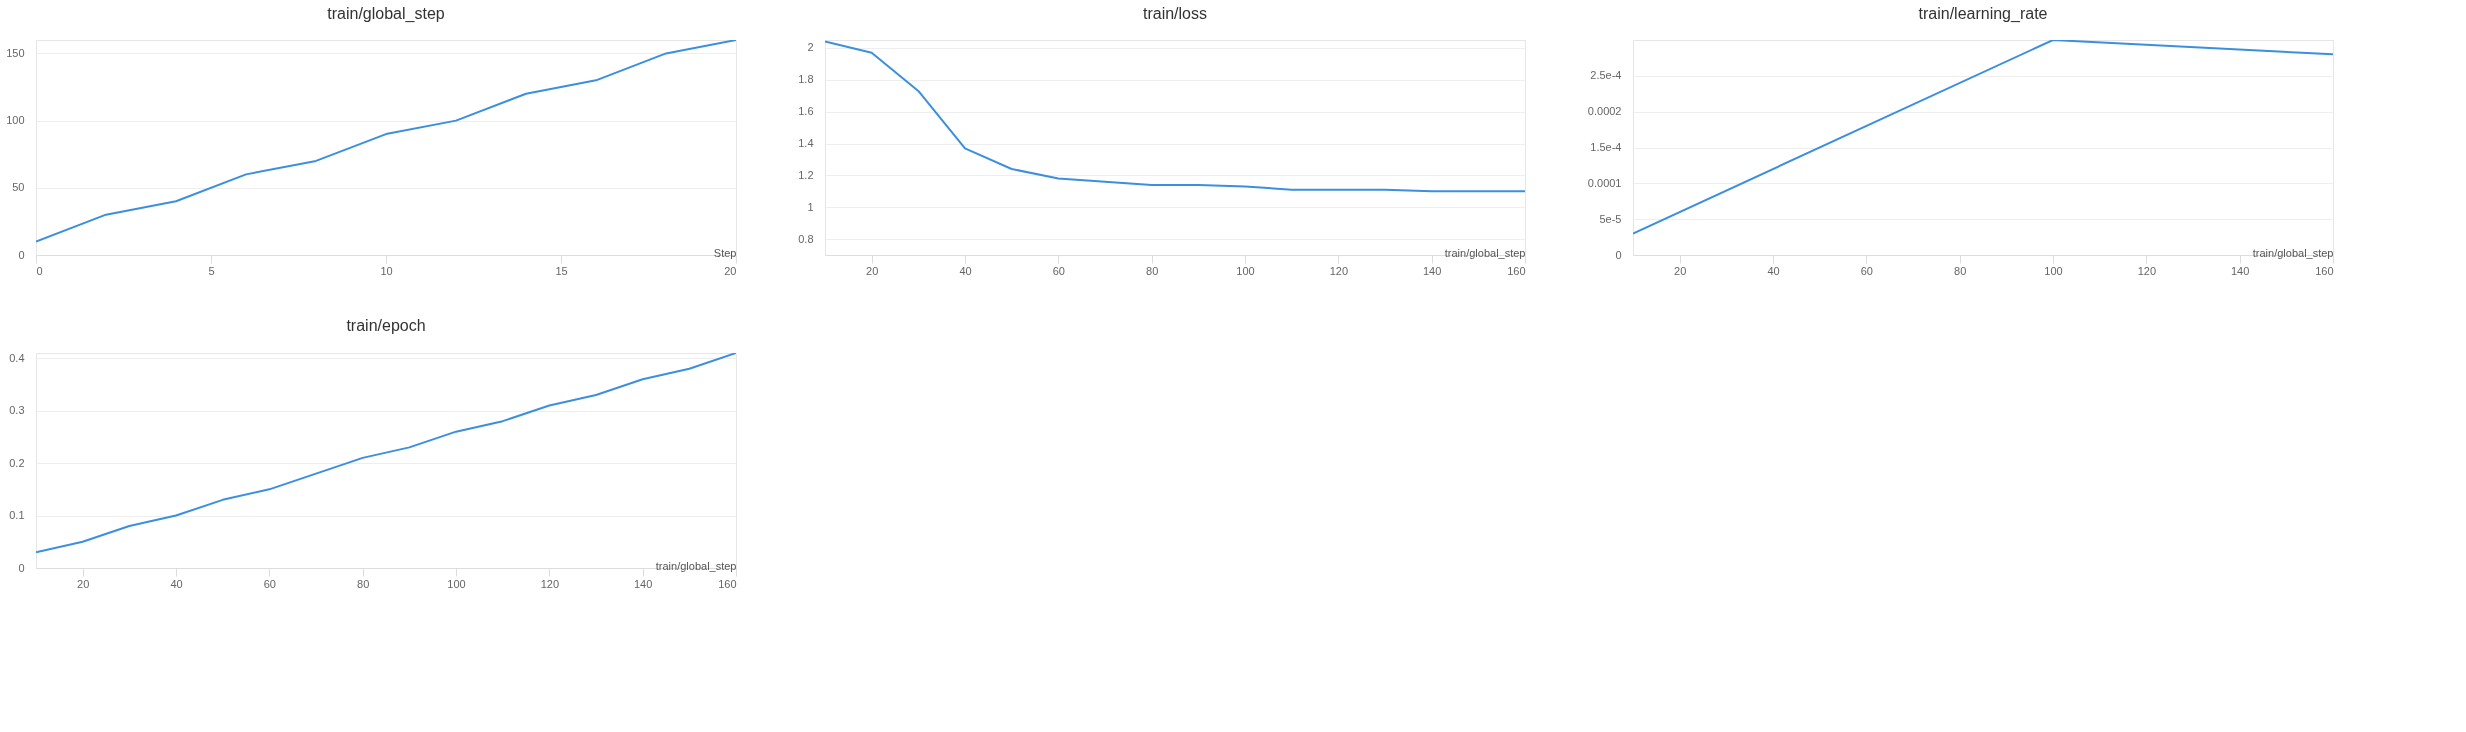 This screenshot has width=2466, height=732. I want to click on y-tick-label: 5e-5, so click(1610, 218).